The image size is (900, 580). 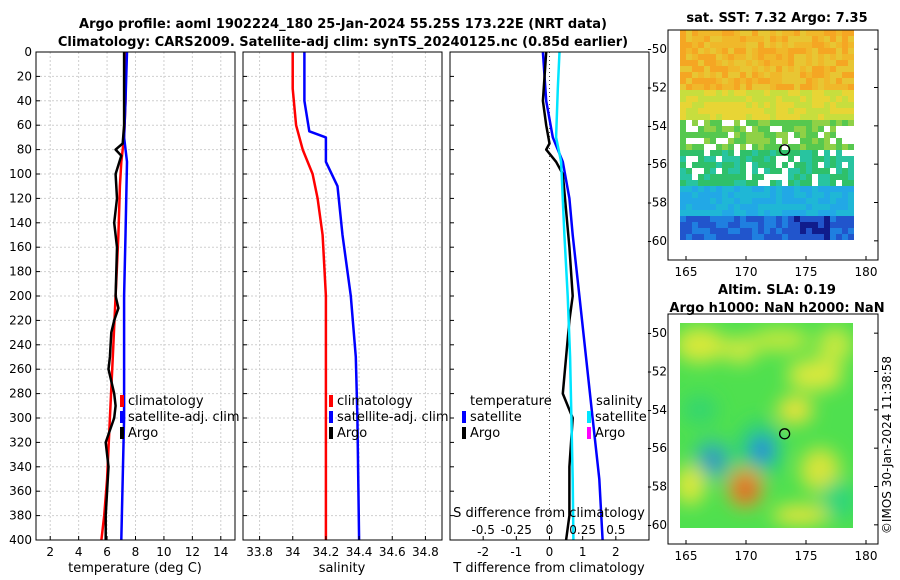 What do you see at coordinates (331, 417) in the screenshot?
I see `legend-swatch-satellite-adj` at bounding box center [331, 417].